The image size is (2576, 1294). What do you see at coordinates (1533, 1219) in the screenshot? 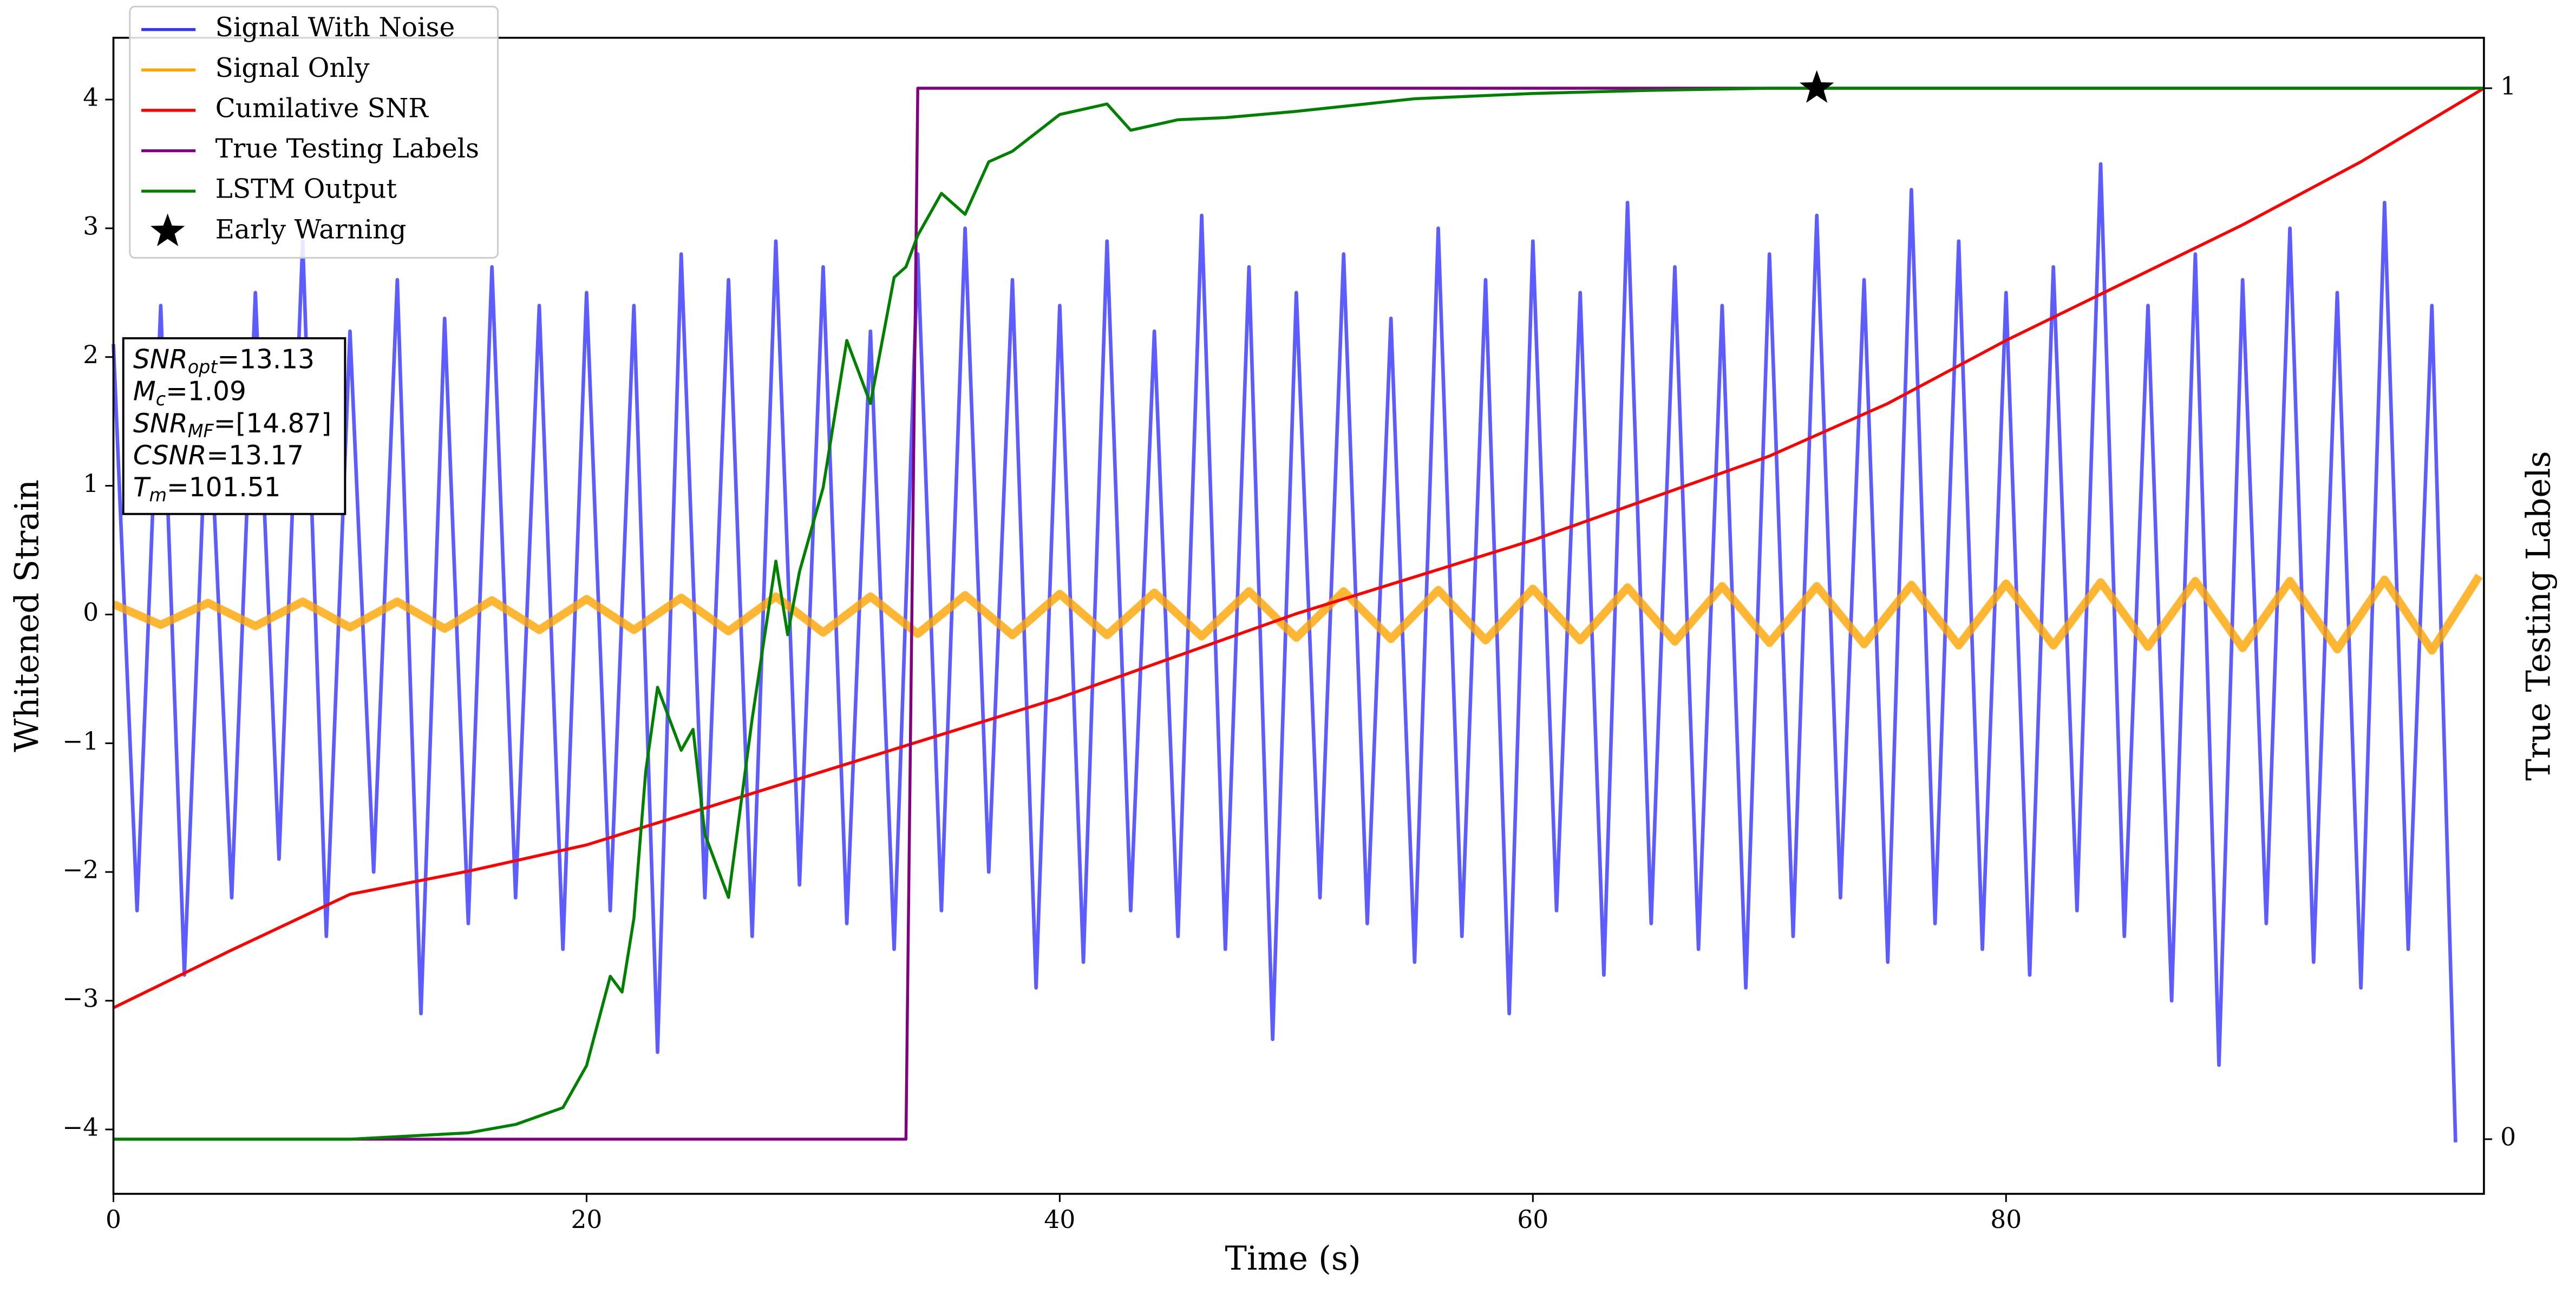
I see `x-tick-label: 60` at bounding box center [1533, 1219].